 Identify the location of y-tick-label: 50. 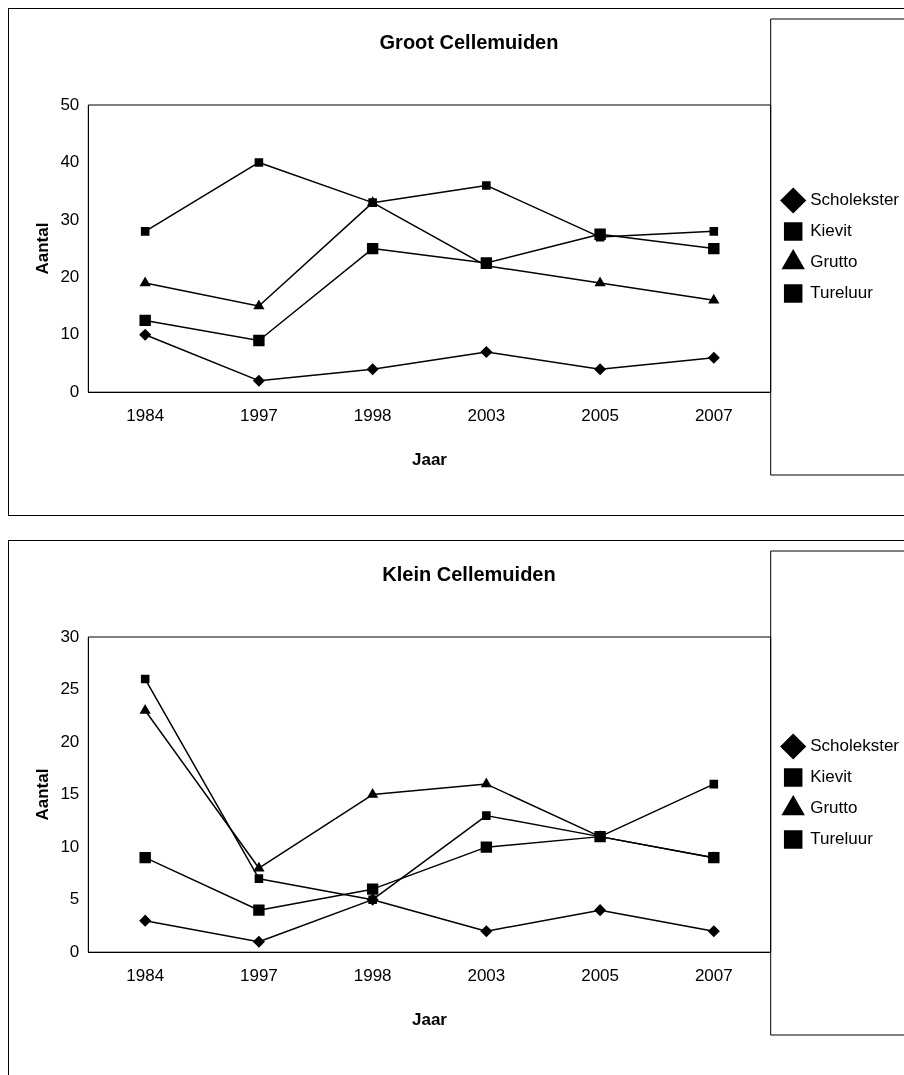
(70, 104).